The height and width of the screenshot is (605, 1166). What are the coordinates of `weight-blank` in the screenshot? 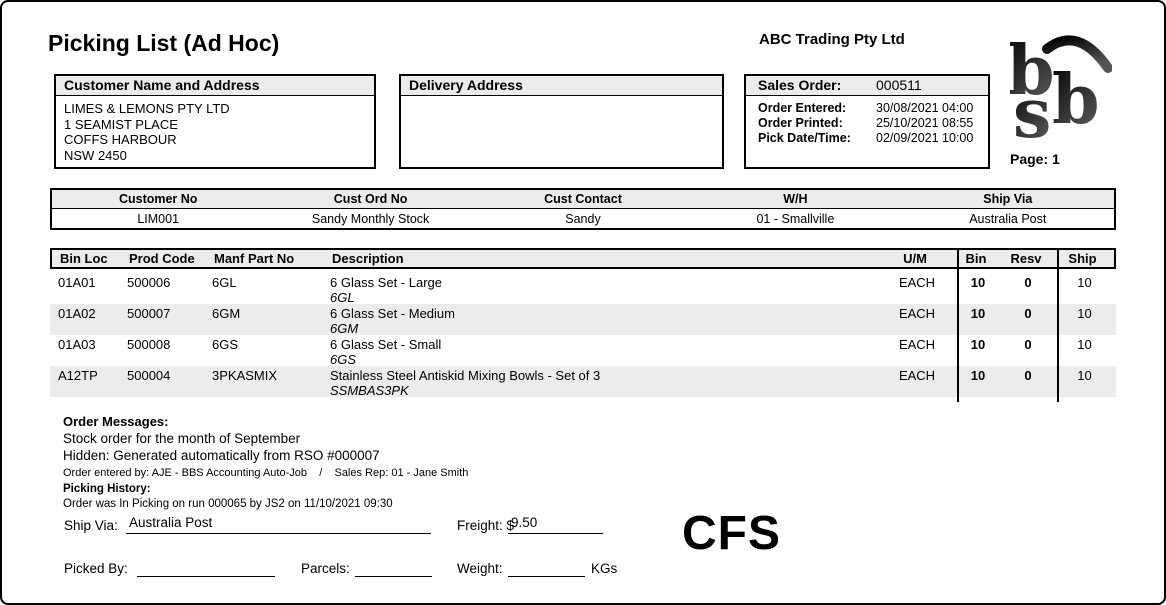 It's located at (546, 567).